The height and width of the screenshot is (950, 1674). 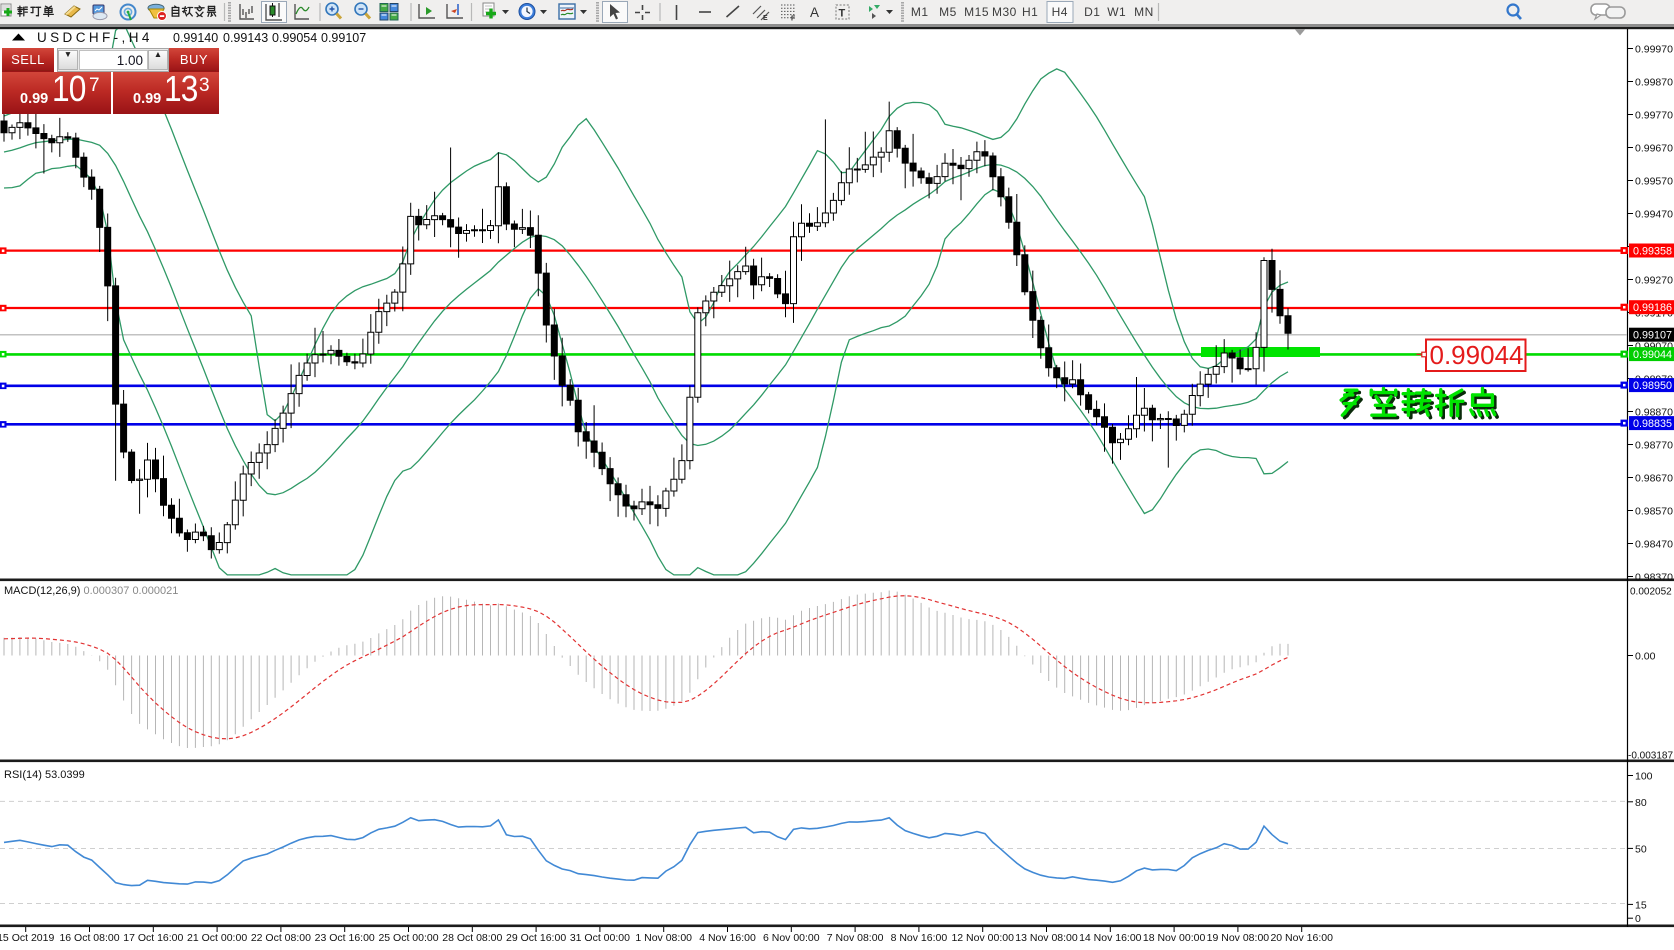 I want to click on svg-text: F, so click(x=793, y=19).